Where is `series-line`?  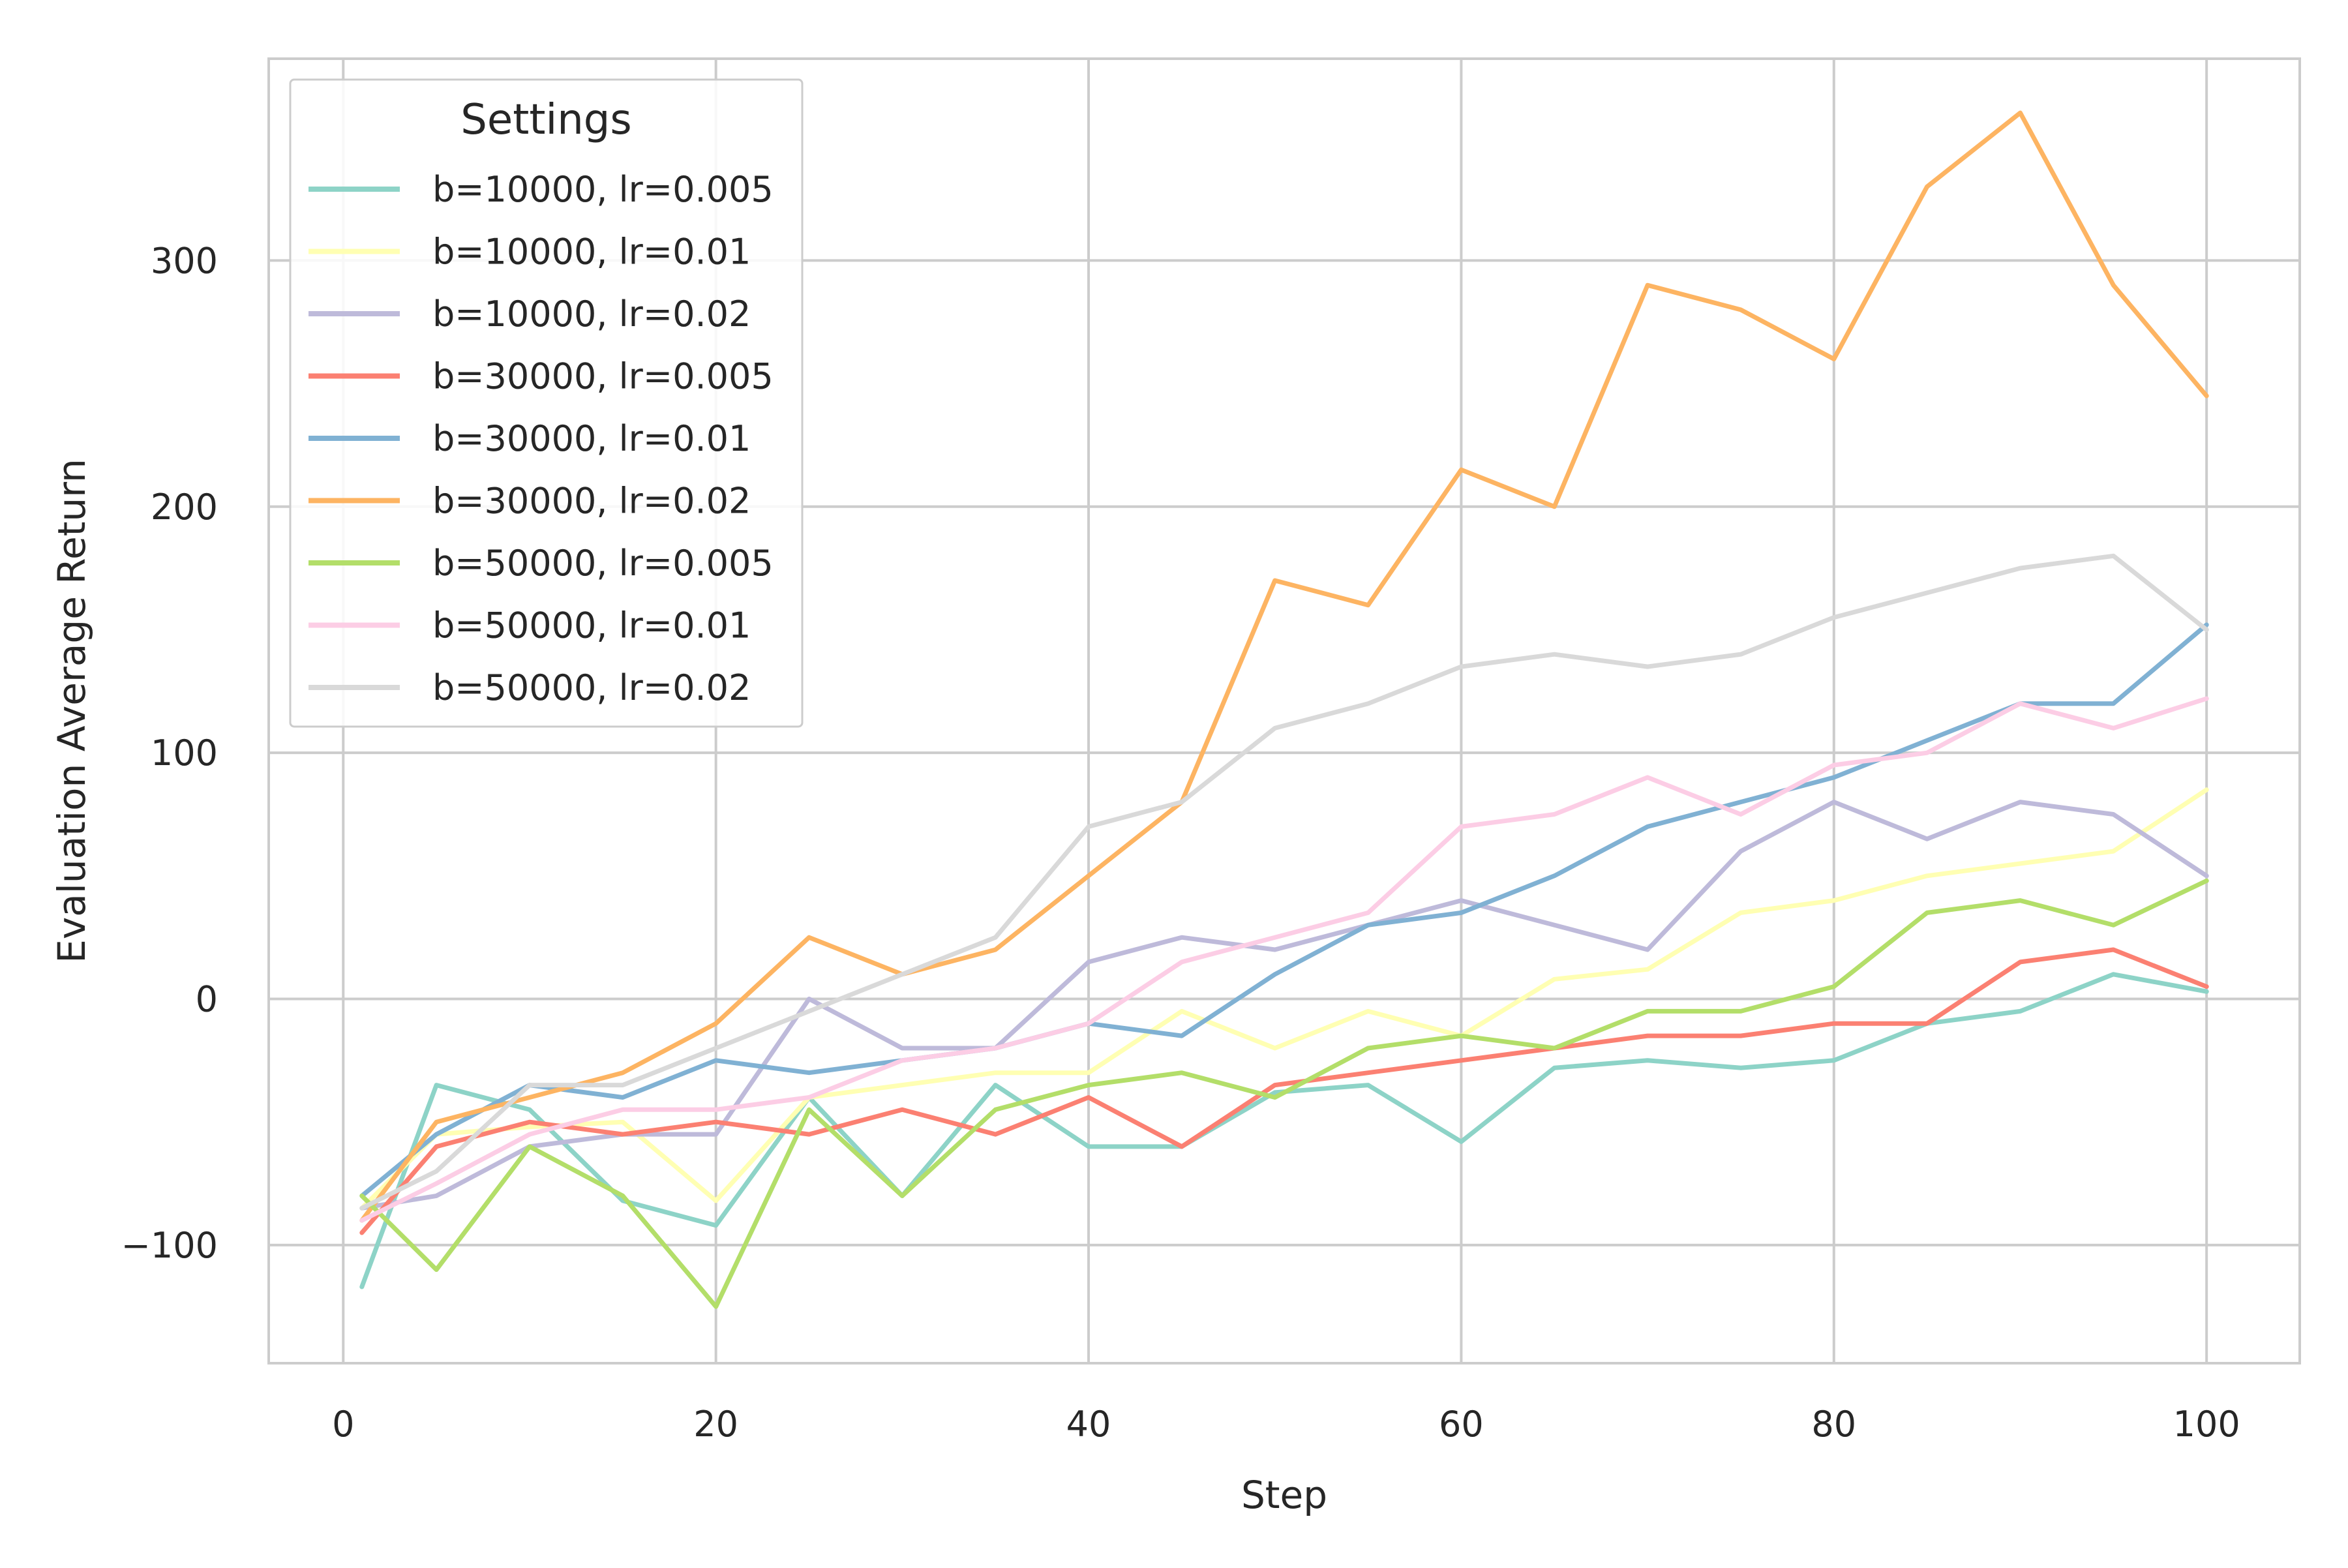
series-line is located at coordinates (1284, 1091).